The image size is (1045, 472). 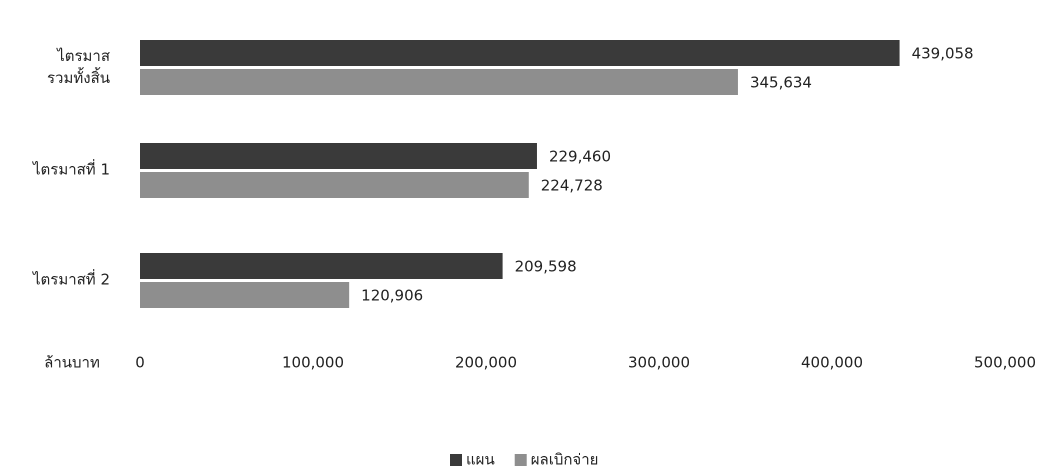 What do you see at coordinates (140, 363) in the screenshot?
I see `x-tick-label: 0` at bounding box center [140, 363].